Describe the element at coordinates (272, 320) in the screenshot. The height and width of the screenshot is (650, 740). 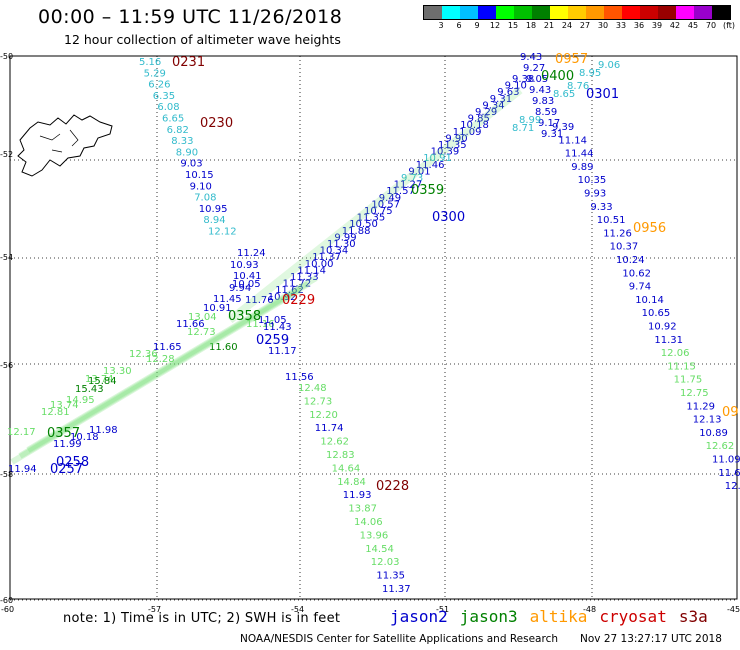
I see `swh-value-track-a: 11.05` at that location.